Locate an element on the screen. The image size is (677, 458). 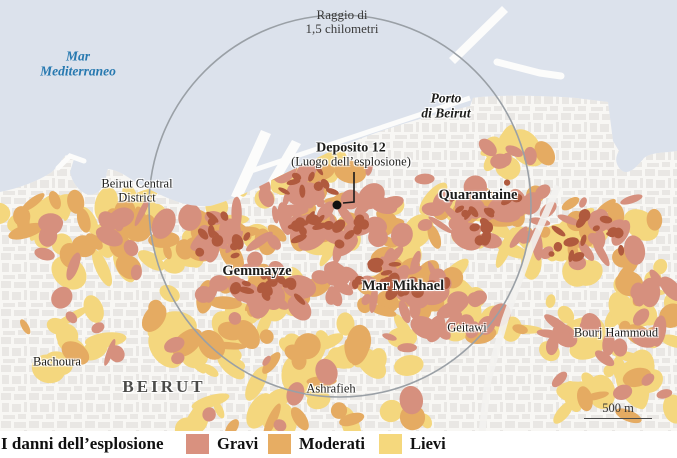
deposito-subtitle: (Luogo dell’esplosione) is located at coordinates (351, 161).